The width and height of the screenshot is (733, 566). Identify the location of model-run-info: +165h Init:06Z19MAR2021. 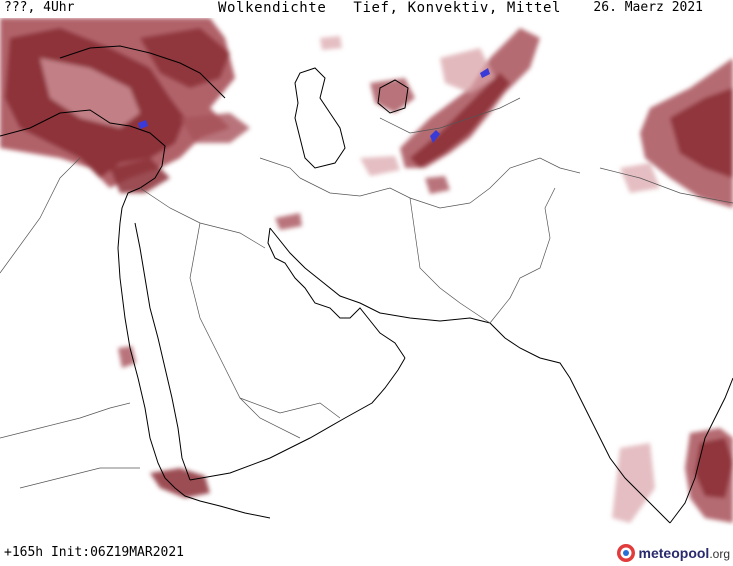
(94, 552).